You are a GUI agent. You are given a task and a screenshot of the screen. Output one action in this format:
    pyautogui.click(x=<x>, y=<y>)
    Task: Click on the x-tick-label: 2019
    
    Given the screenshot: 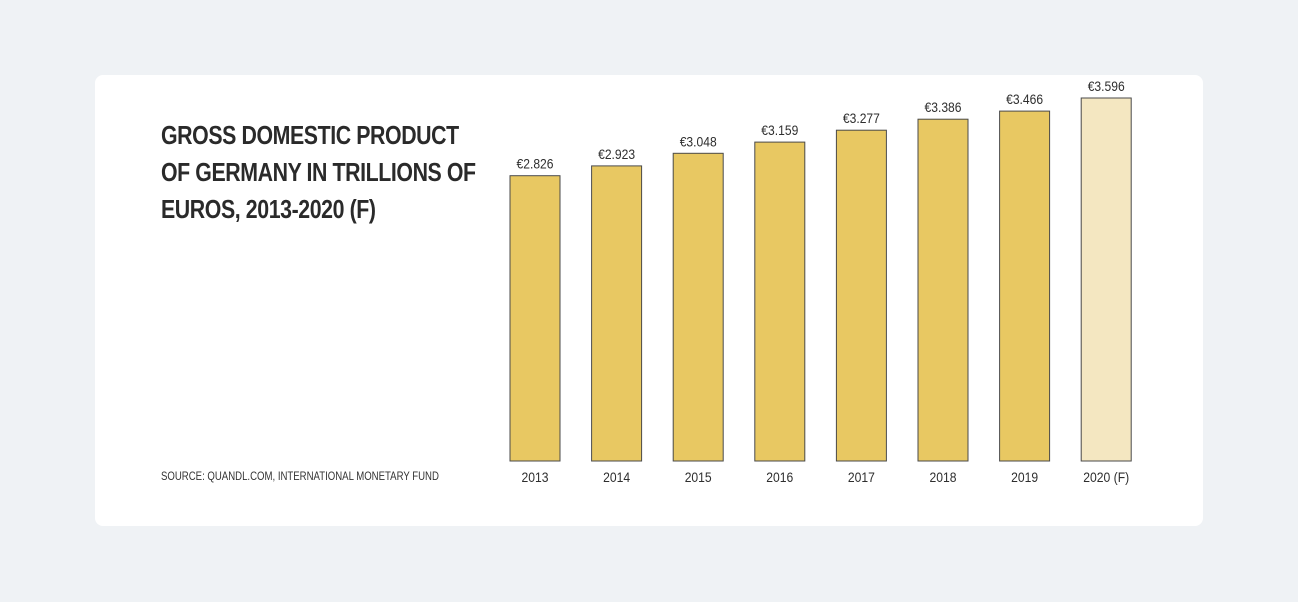 What is the action you would take?
    pyautogui.click(x=1024, y=477)
    